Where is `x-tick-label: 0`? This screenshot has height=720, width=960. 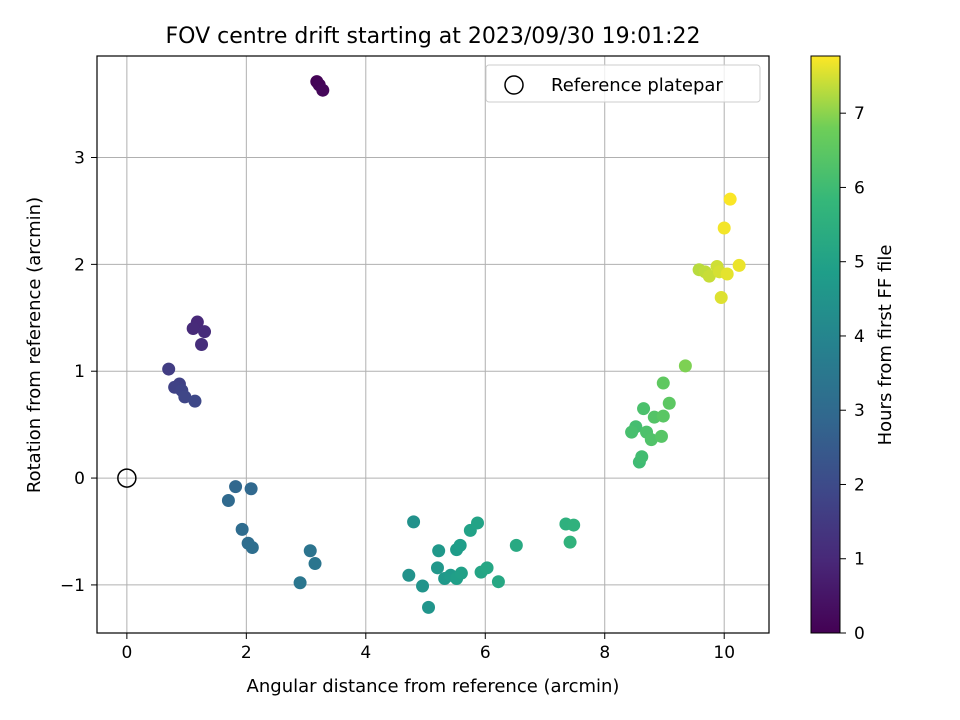 x-tick-label: 0 is located at coordinates (126, 653).